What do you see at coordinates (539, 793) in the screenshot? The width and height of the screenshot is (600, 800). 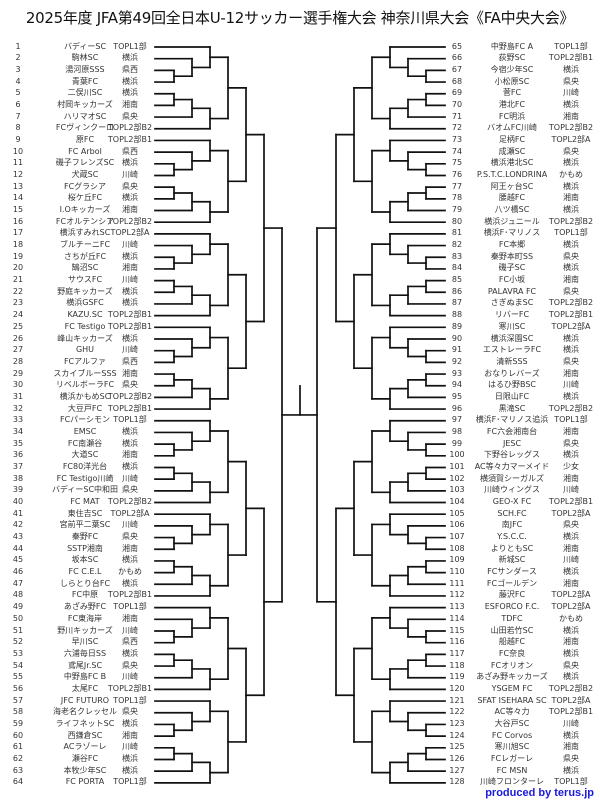 I see `credit-link: produced by terus.jp` at bounding box center [539, 793].